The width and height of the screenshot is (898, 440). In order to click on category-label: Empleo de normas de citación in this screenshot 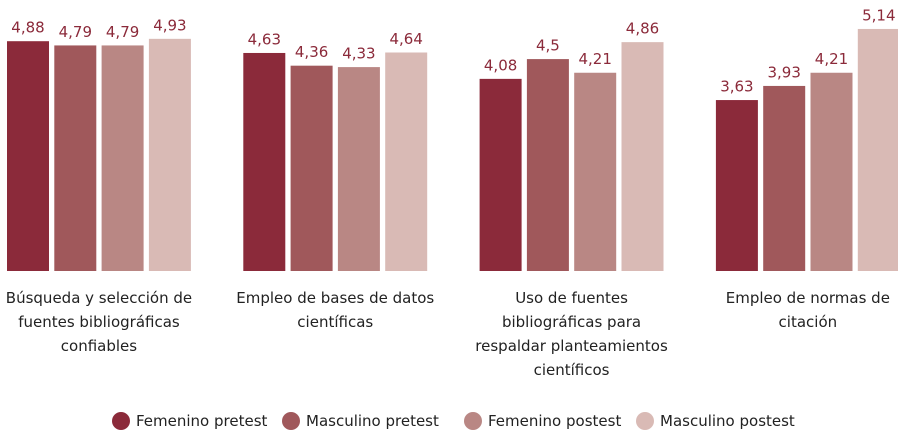, I will do `click(807, 310)`.